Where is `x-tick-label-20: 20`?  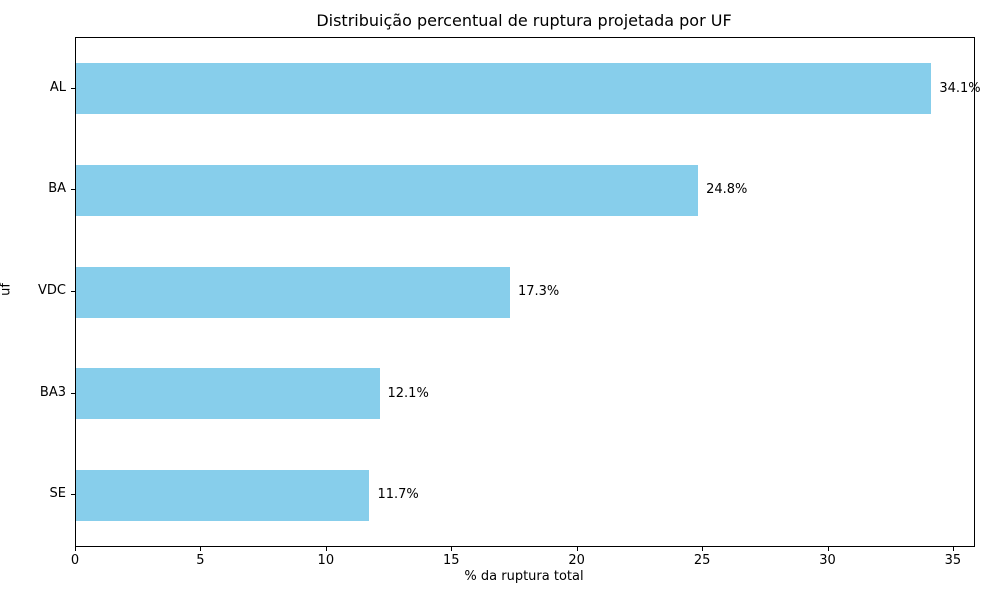 x-tick-label-20: 20 is located at coordinates (576, 560).